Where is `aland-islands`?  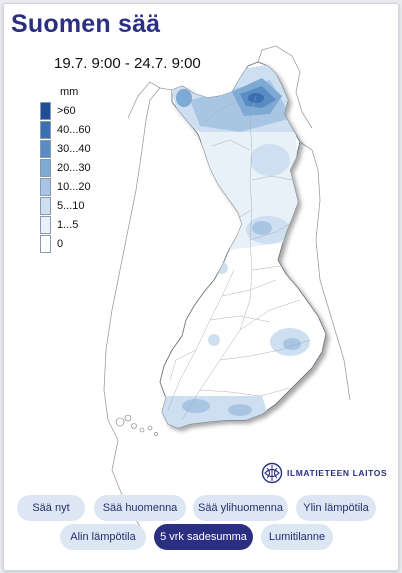
aland-islands is located at coordinates (136, 425).